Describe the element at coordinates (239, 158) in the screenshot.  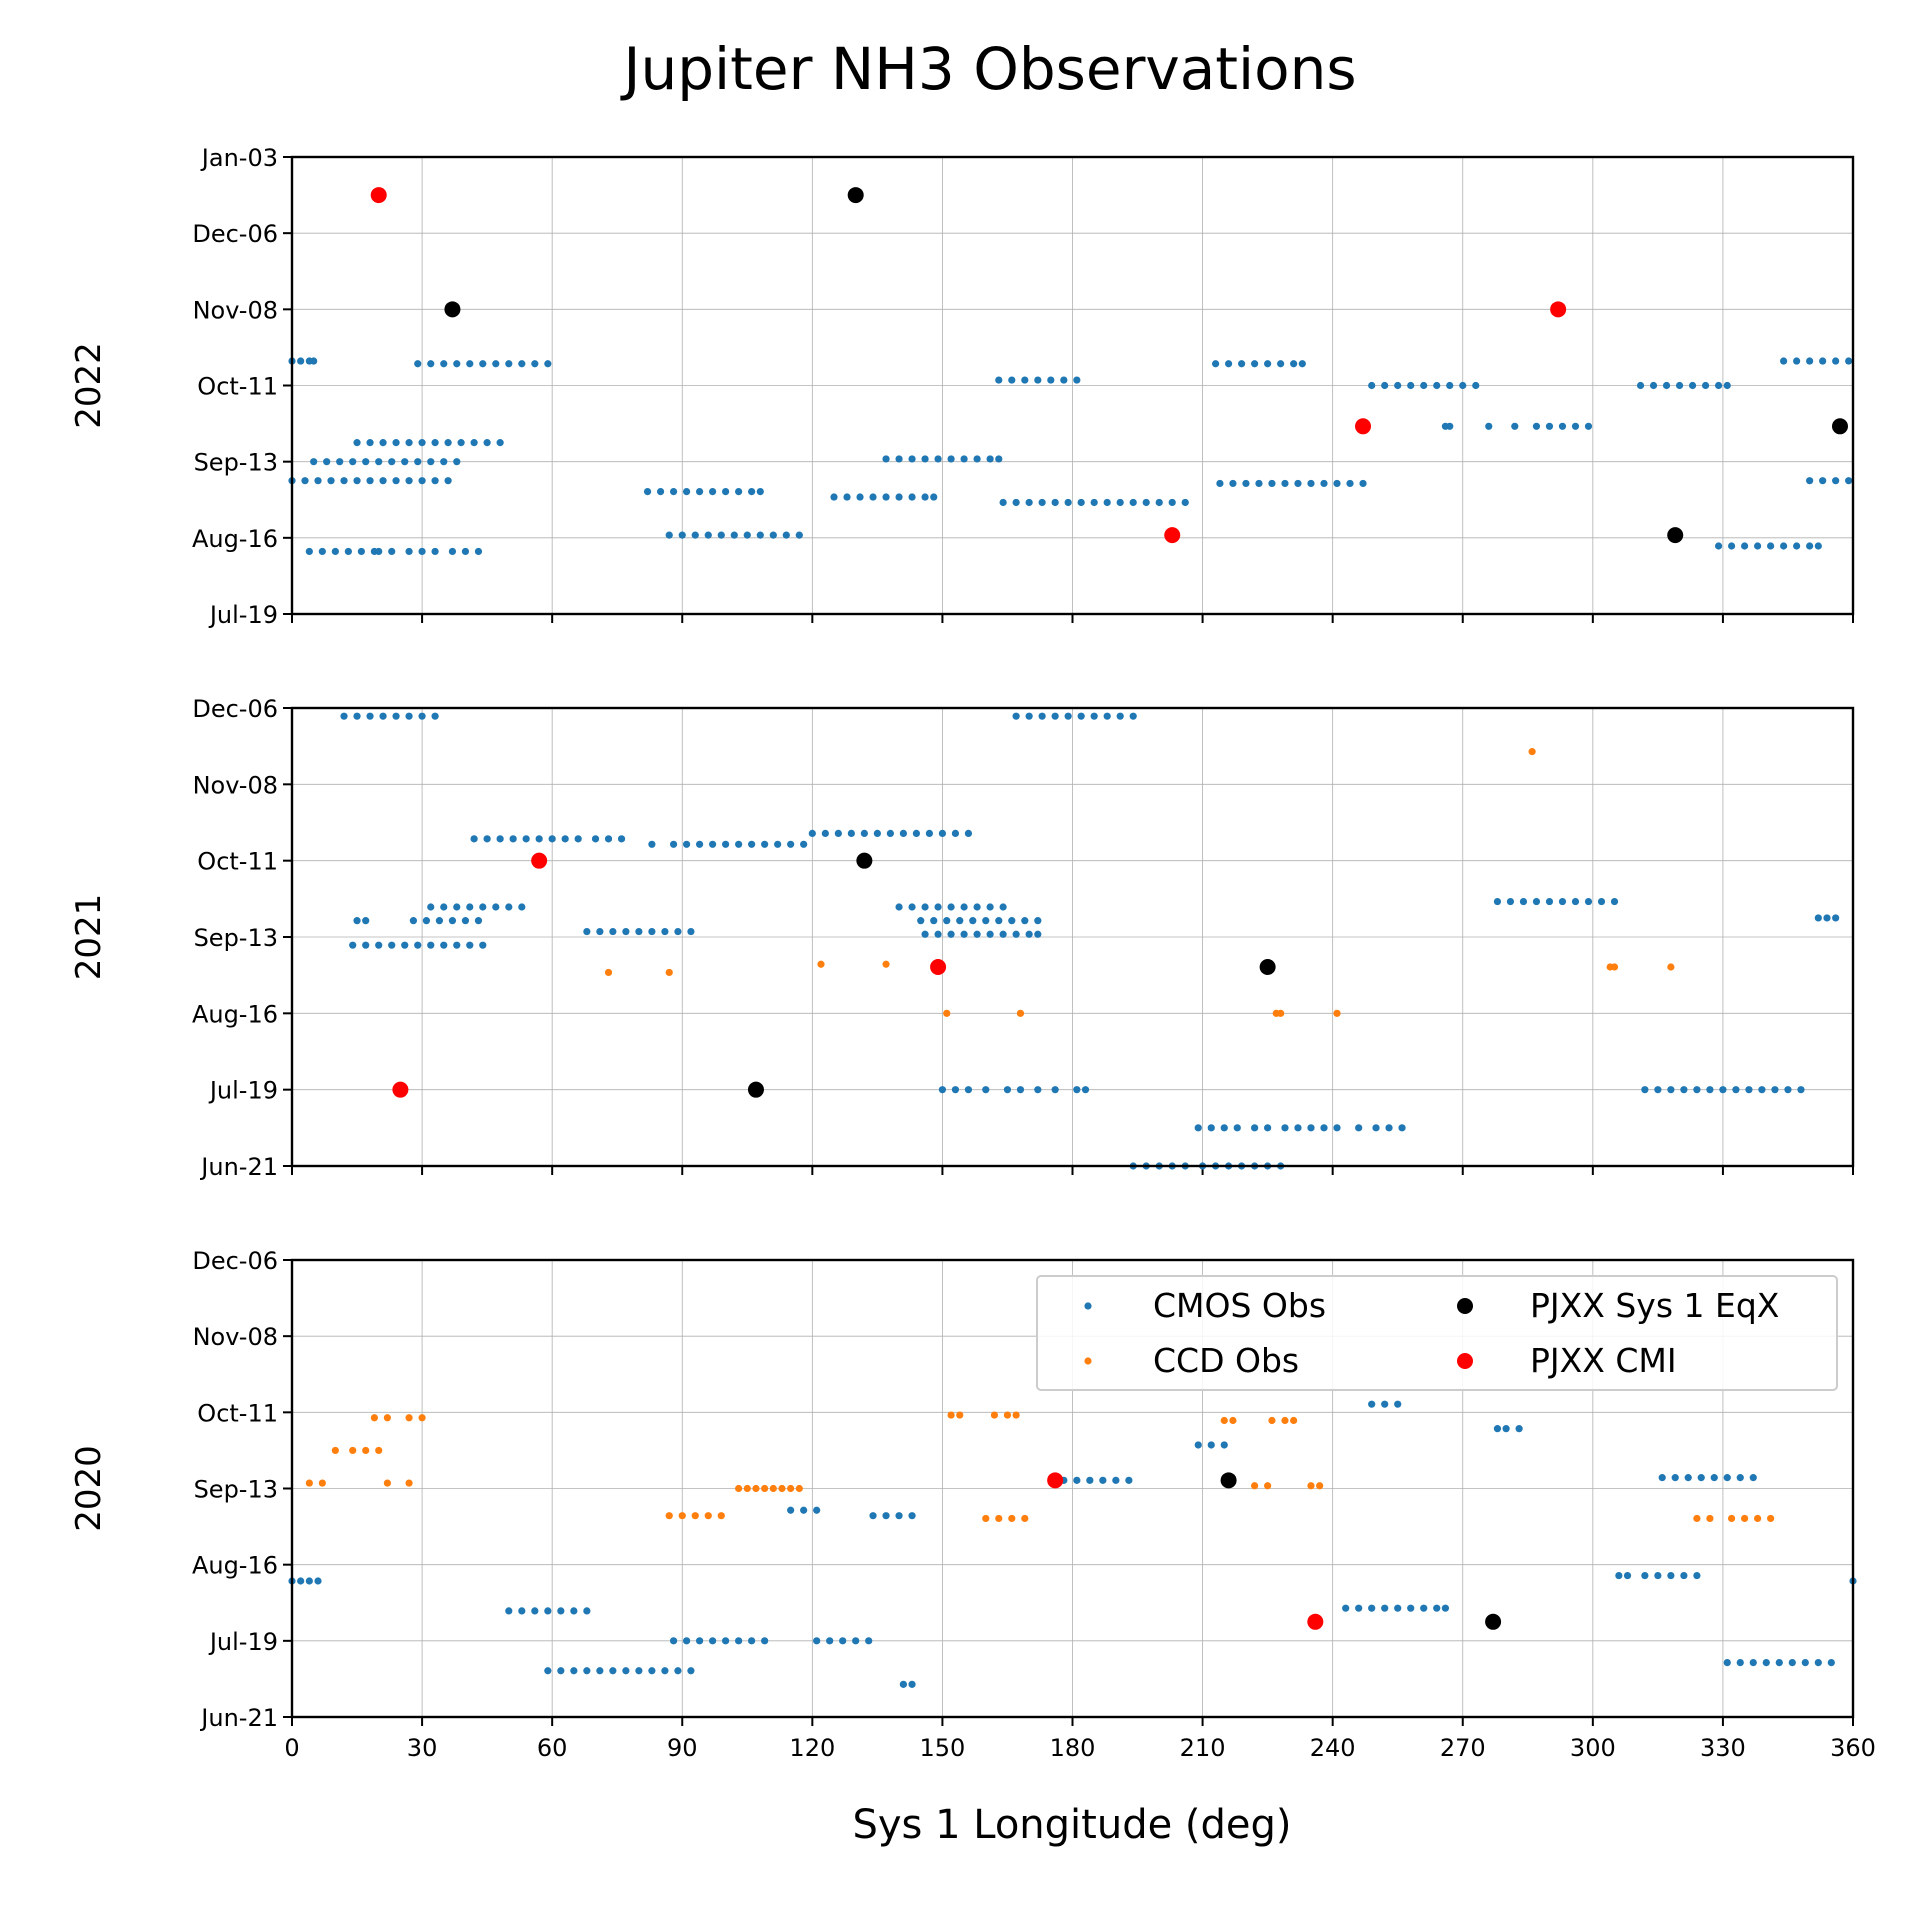
I see `y-tick-label: Jan-03` at that location.